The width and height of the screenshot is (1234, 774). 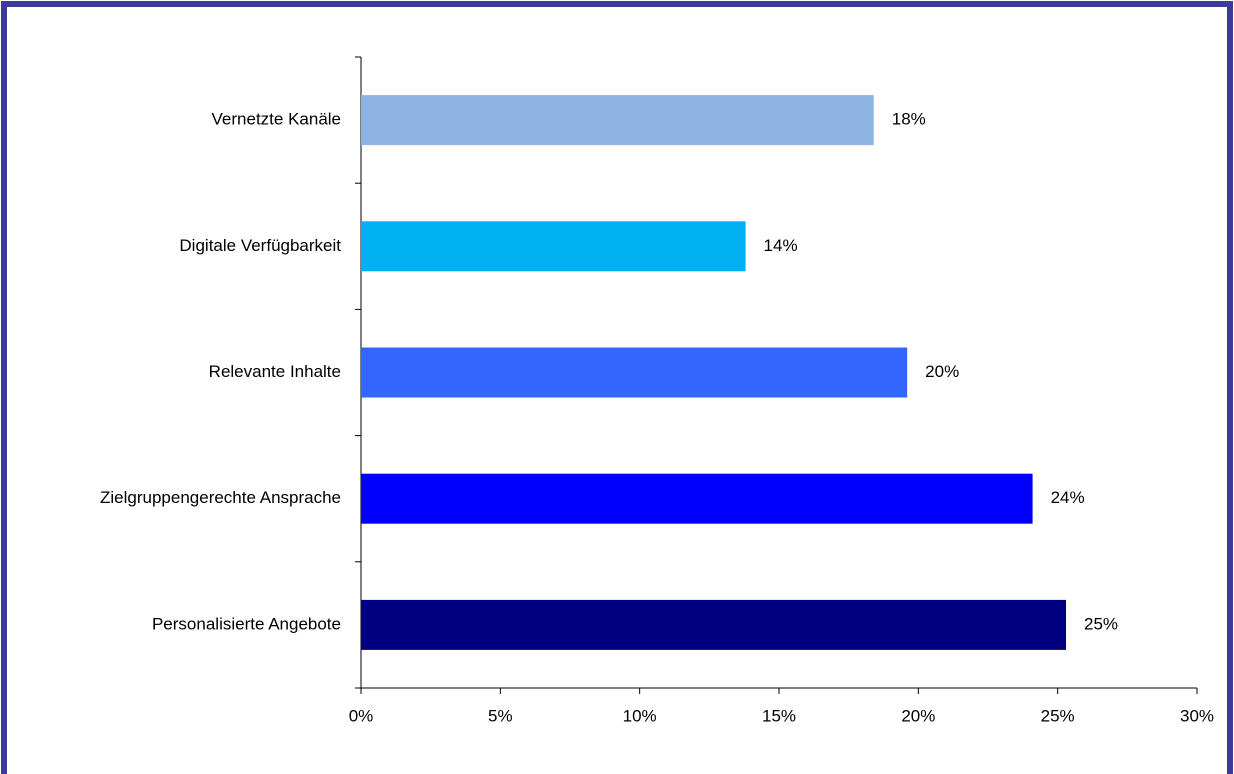 I want to click on value-label: 24%, so click(x=1068, y=497).